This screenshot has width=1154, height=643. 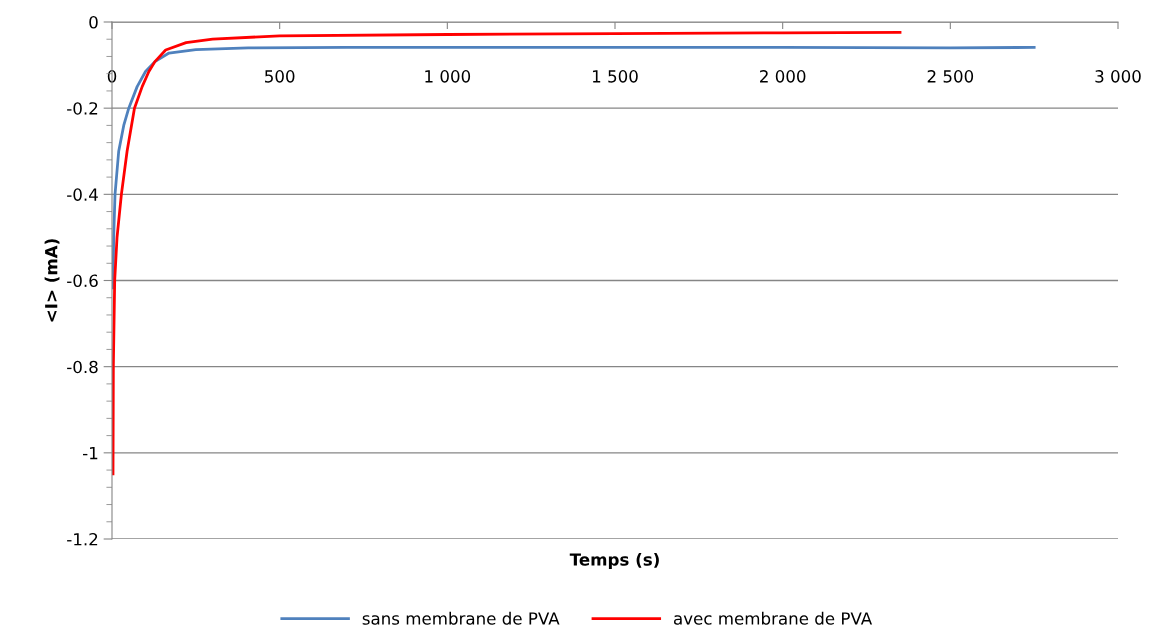 What do you see at coordinates (773, 618) in the screenshot?
I see `legend-label: avec membrane de PVA` at bounding box center [773, 618].